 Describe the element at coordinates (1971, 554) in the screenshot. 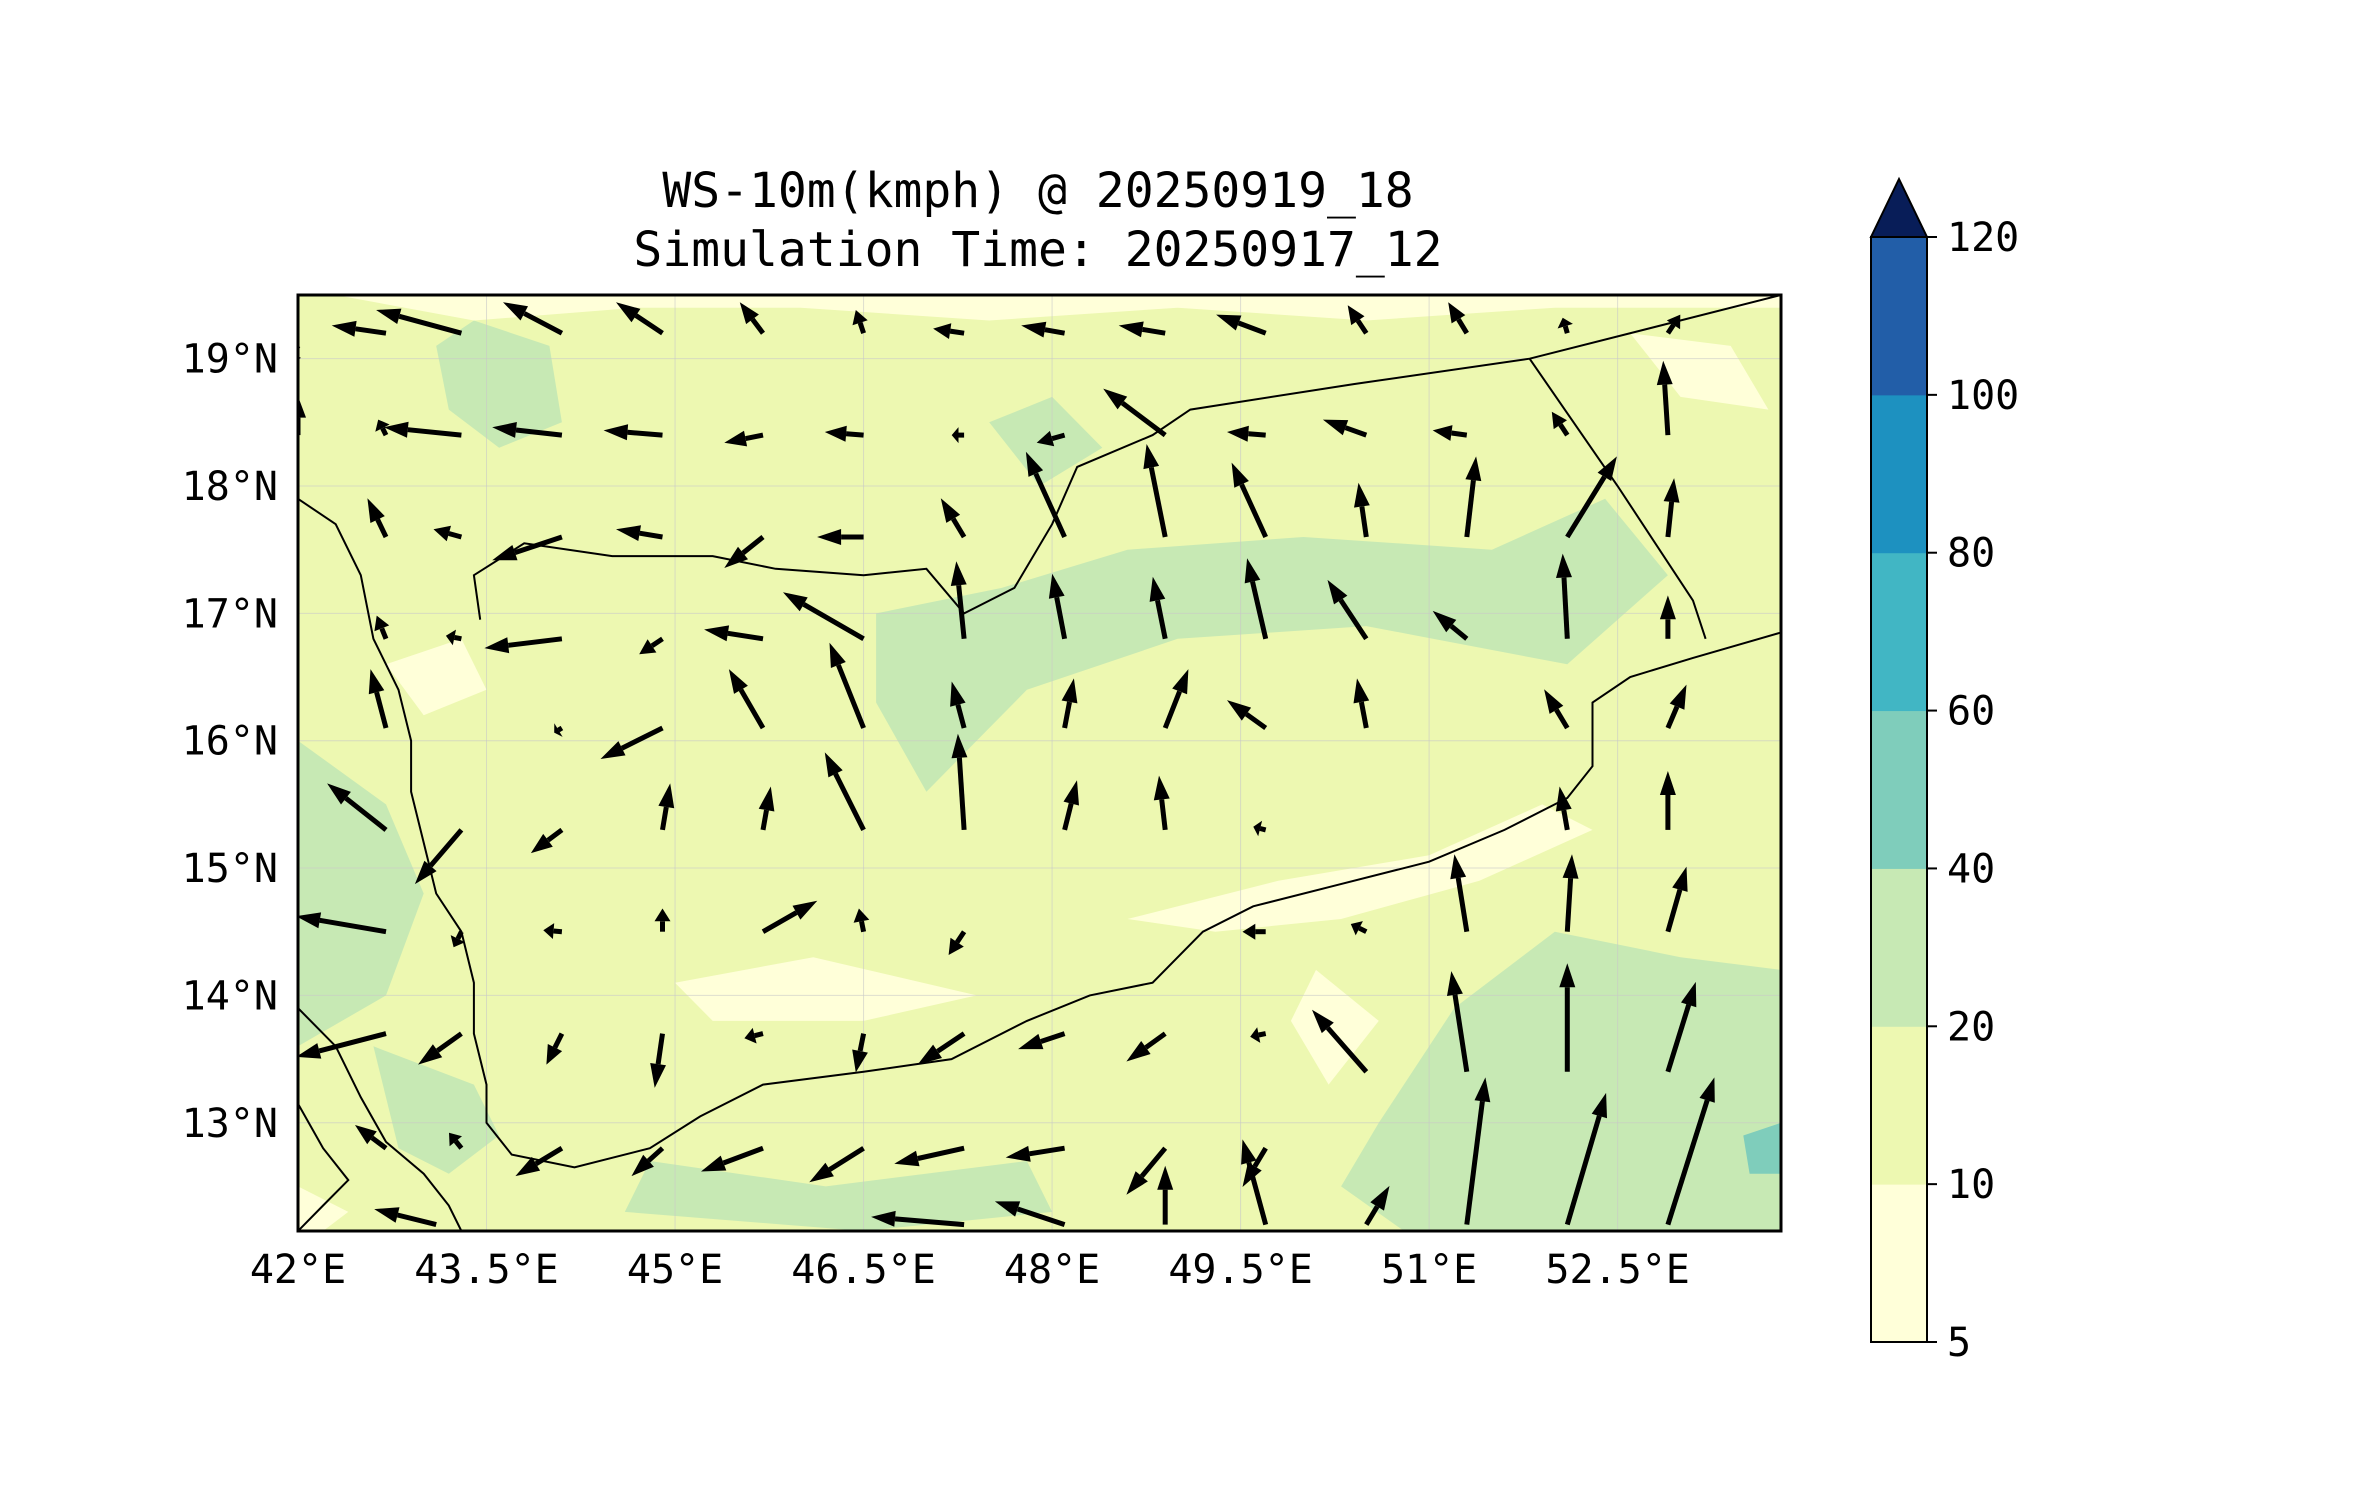

I see `colorbar-tick-label: 80` at that location.